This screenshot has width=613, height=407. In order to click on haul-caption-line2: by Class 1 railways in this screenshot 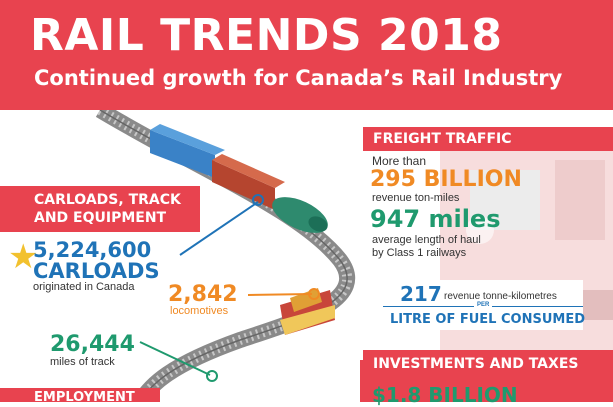, I will do `click(419, 253)`.